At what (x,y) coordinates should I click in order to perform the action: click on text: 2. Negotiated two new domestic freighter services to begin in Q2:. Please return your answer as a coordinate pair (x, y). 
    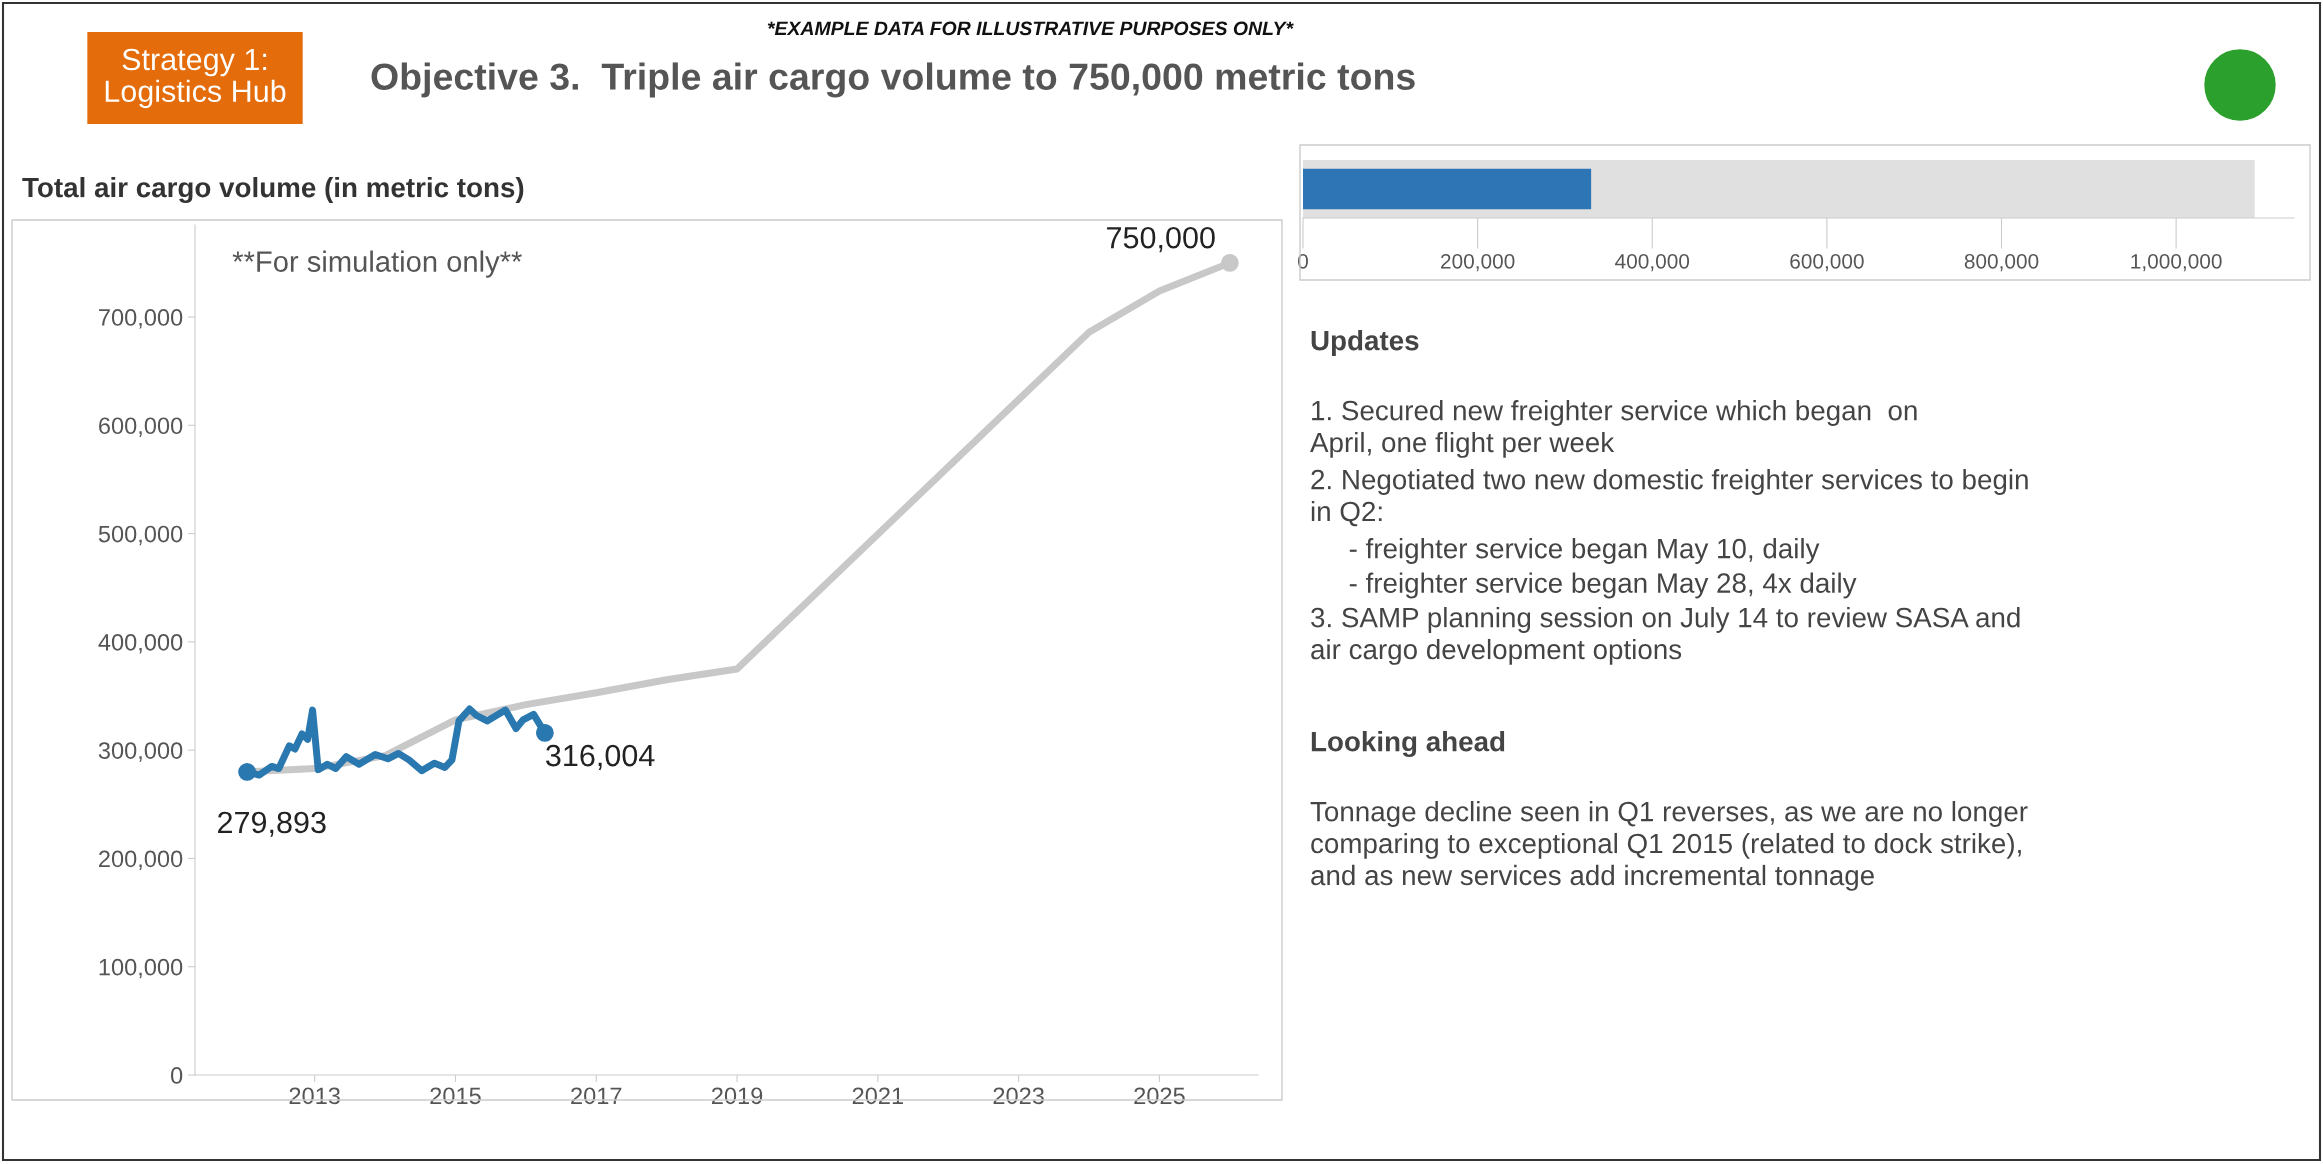
    Looking at the image, I should click on (1669, 498).